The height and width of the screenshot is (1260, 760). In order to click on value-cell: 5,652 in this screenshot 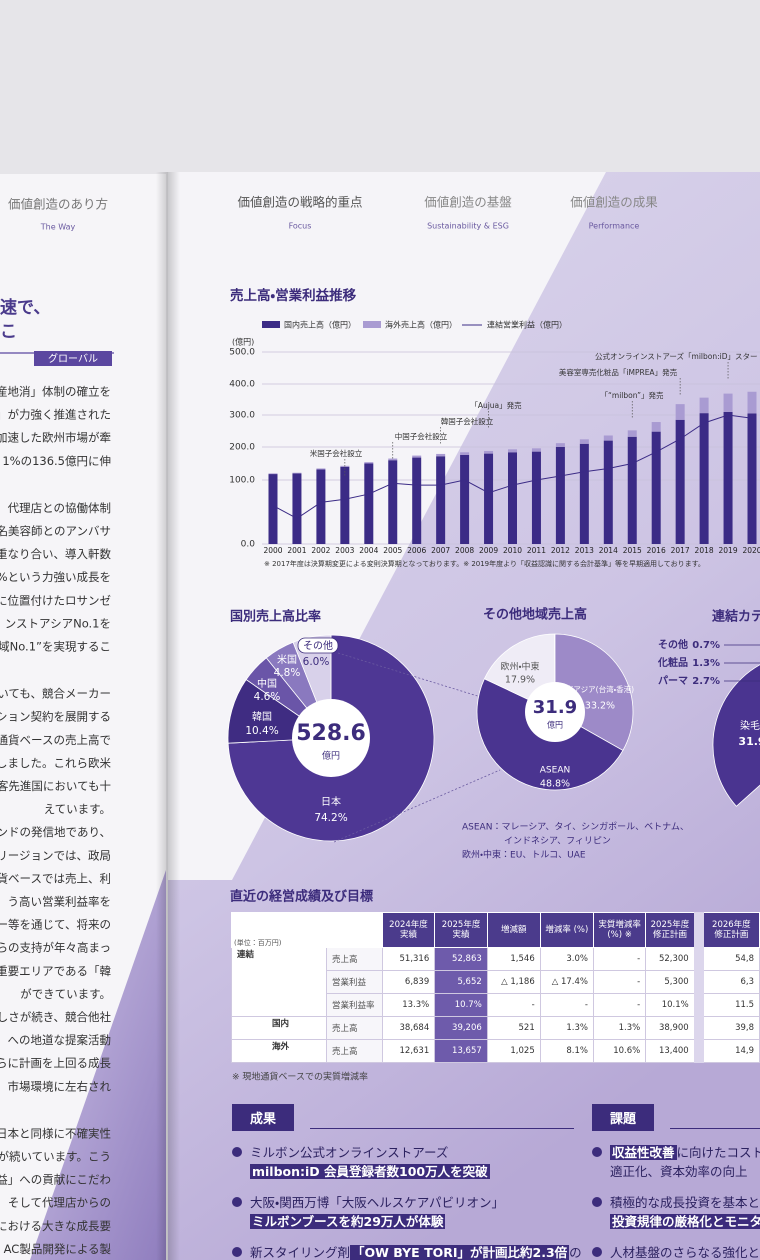, I will do `click(461, 982)`.